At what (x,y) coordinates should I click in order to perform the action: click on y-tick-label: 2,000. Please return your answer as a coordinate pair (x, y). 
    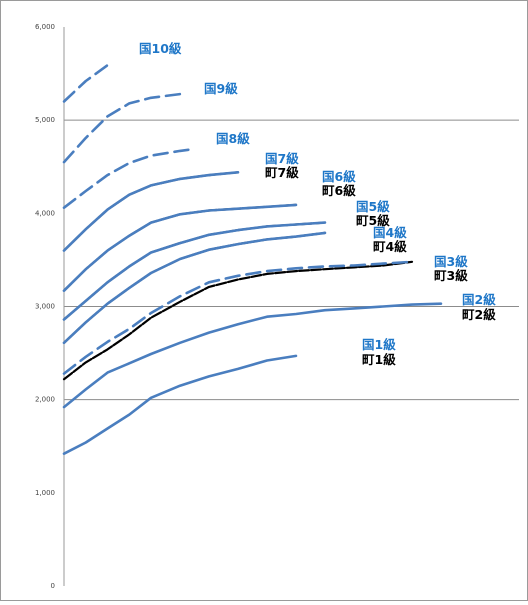
    Looking at the image, I should click on (45, 400).